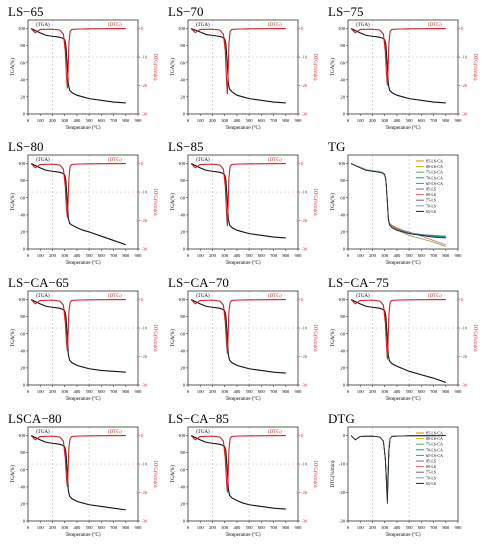 This screenshot has width=481, height=550. I want to click on legend-entry: 65-LS, so click(431, 211).